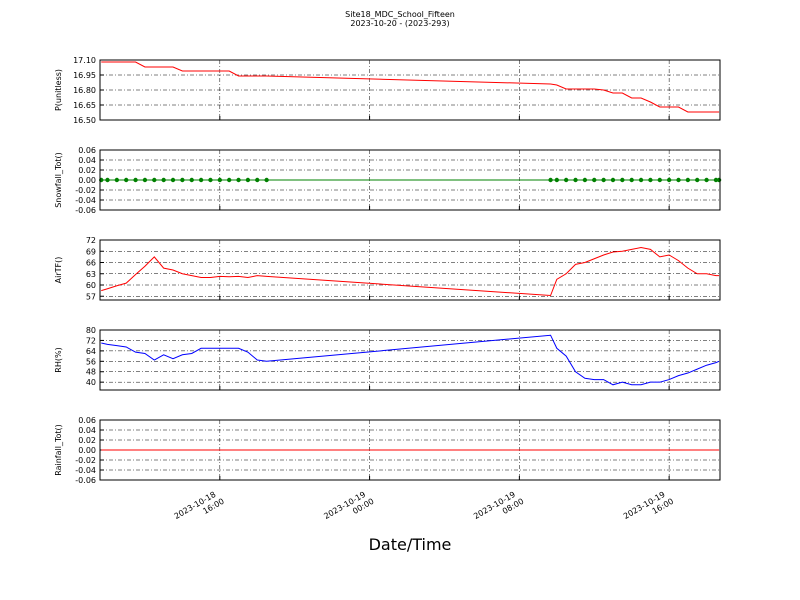 This screenshot has width=800, height=600. Describe the element at coordinates (84, 120) in the screenshot. I see `y-tick-label: 16.50` at that location.